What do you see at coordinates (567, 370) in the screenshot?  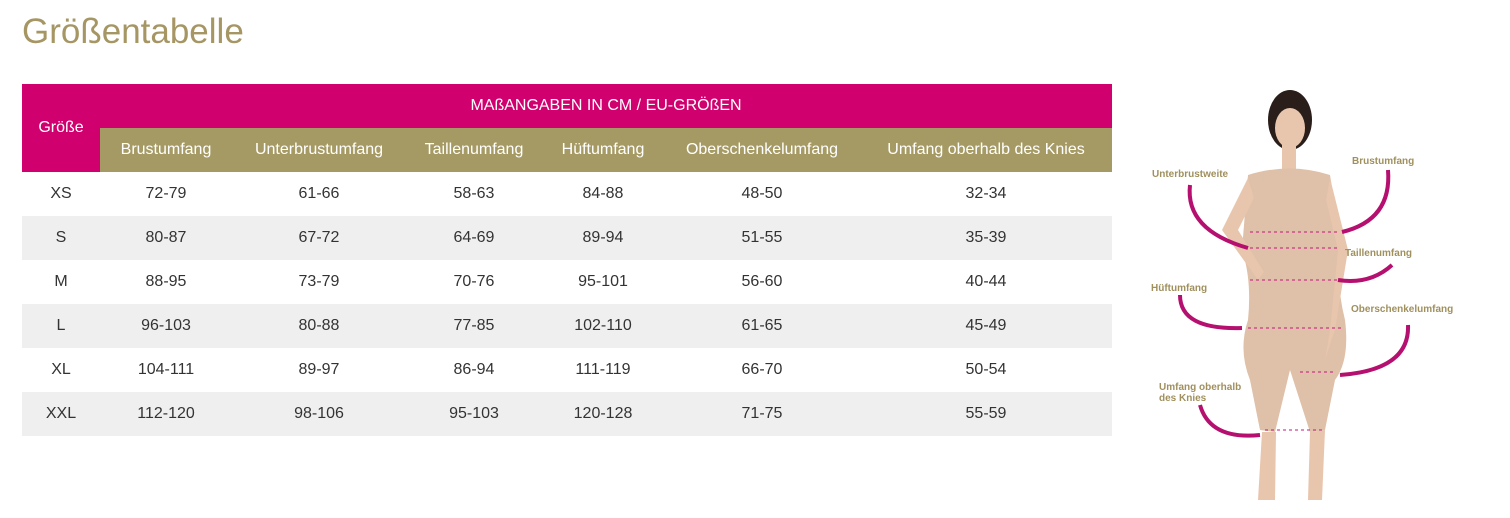 I see `table-row: XL 104-111 89-97 86-94 111-119 66-70 50-54` at bounding box center [567, 370].